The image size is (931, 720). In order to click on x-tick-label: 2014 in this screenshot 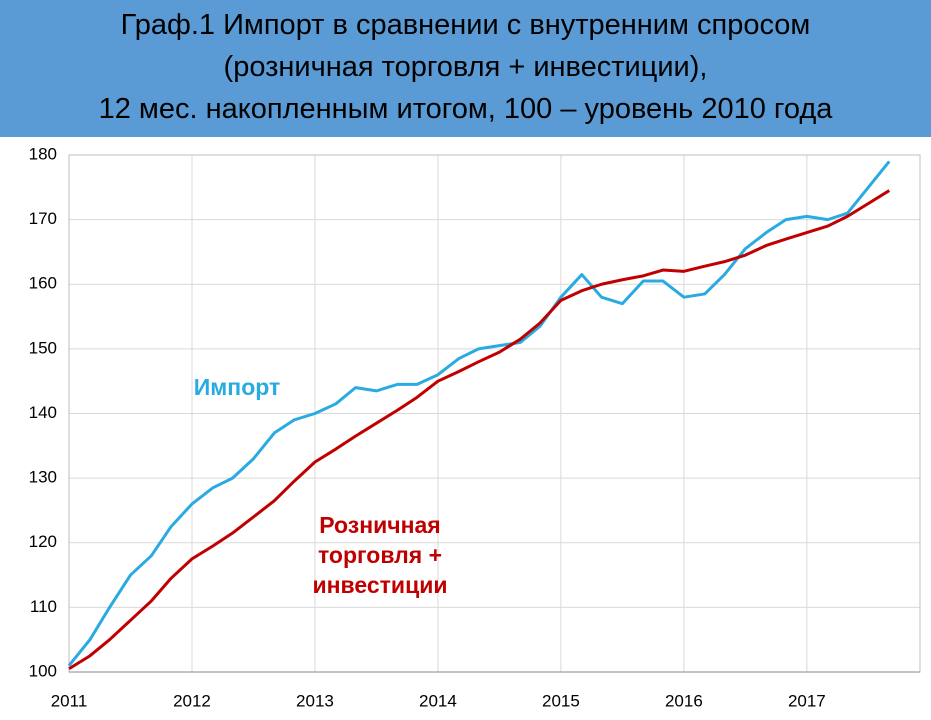, I will do `click(438, 700)`.